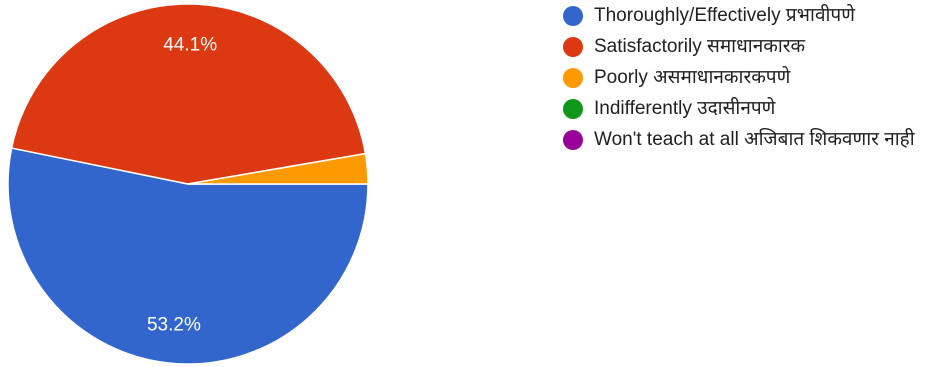 This screenshot has height=367, width=941. I want to click on legend-item-5: Won't teach at all अजिबात शिकवणार नाही, so click(752, 140).